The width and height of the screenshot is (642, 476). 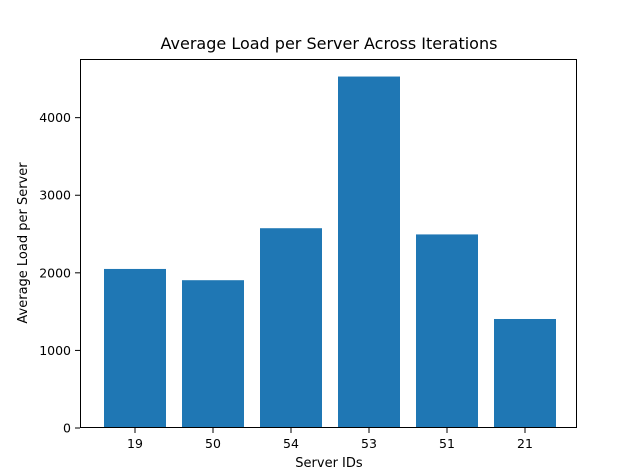 What do you see at coordinates (525, 443) in the screenshot?
I see `x-tick-label-21: 21` at bounding box center [525, 443].